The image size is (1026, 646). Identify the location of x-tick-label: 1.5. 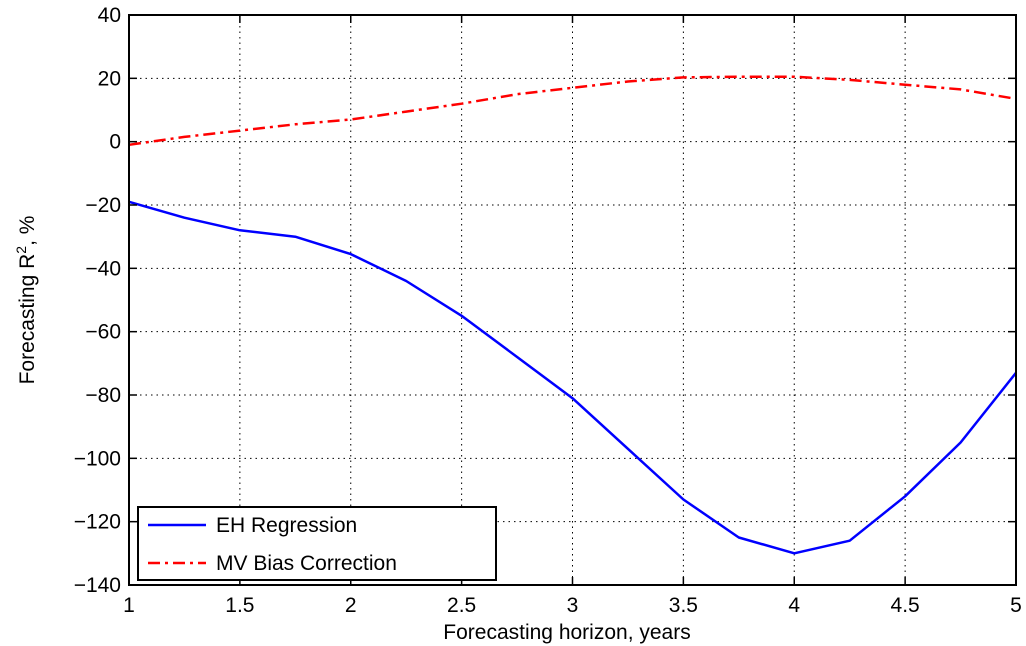
(239, 605).